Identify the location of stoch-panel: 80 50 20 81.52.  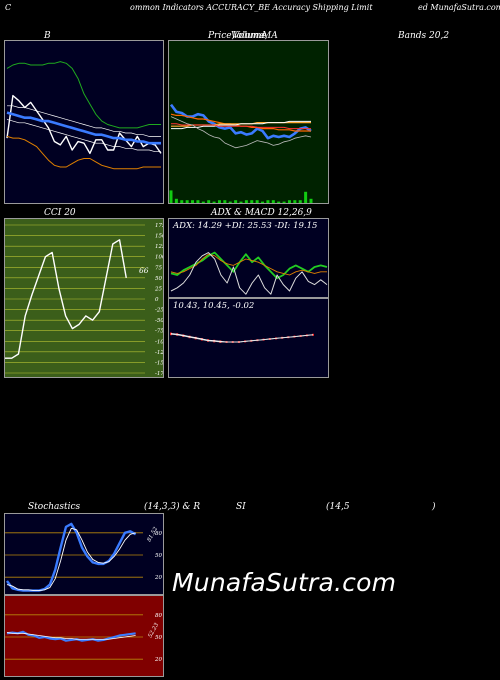
(84, 554).